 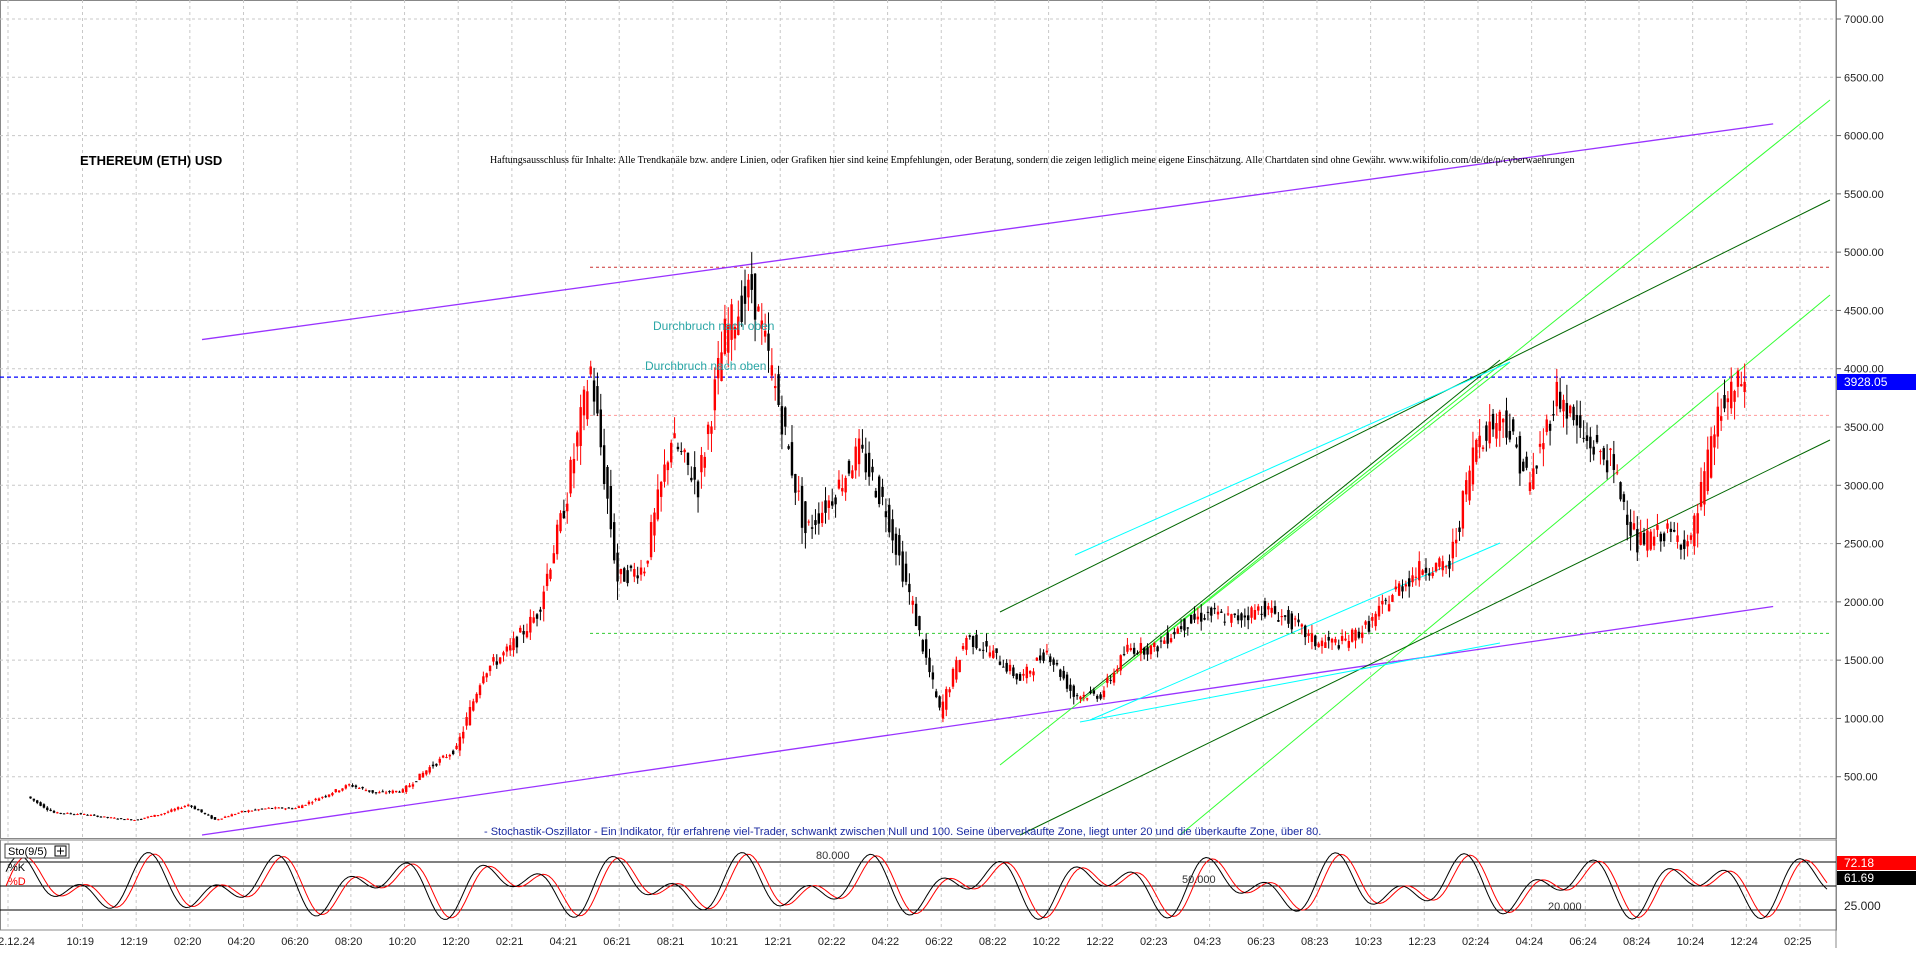 What do you see at coordinates (37, 851) in the screenshot?
I see `oscillator-title-box: Sto(9/5)` at bounding box center [37, 851].